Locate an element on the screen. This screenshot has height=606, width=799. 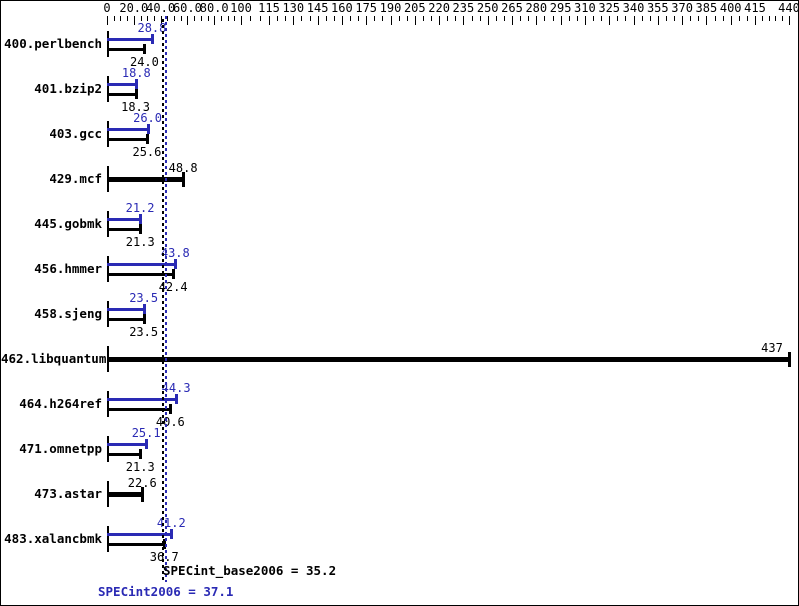
benchmark-name: 483.xalancbmk is located at coordinates (53, 538).